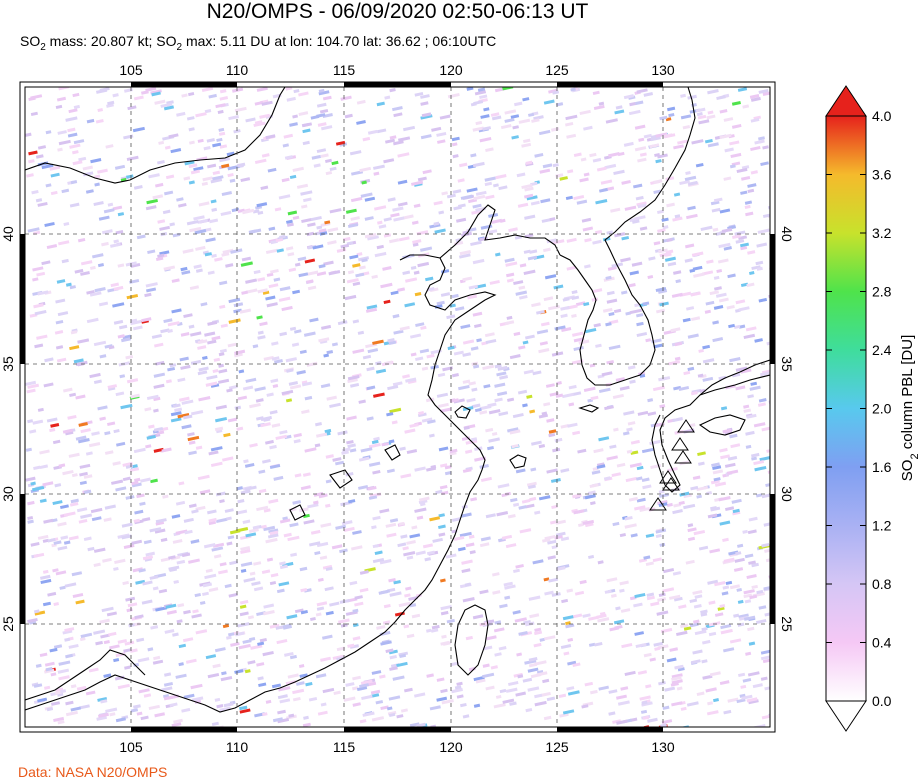 The width and height of the screenshot is (923, 783). What do you see at coordinates (882, 526) in the screenshot?
I see `colorbar-tick-label: 1.2` at bounding box center [882, 526].